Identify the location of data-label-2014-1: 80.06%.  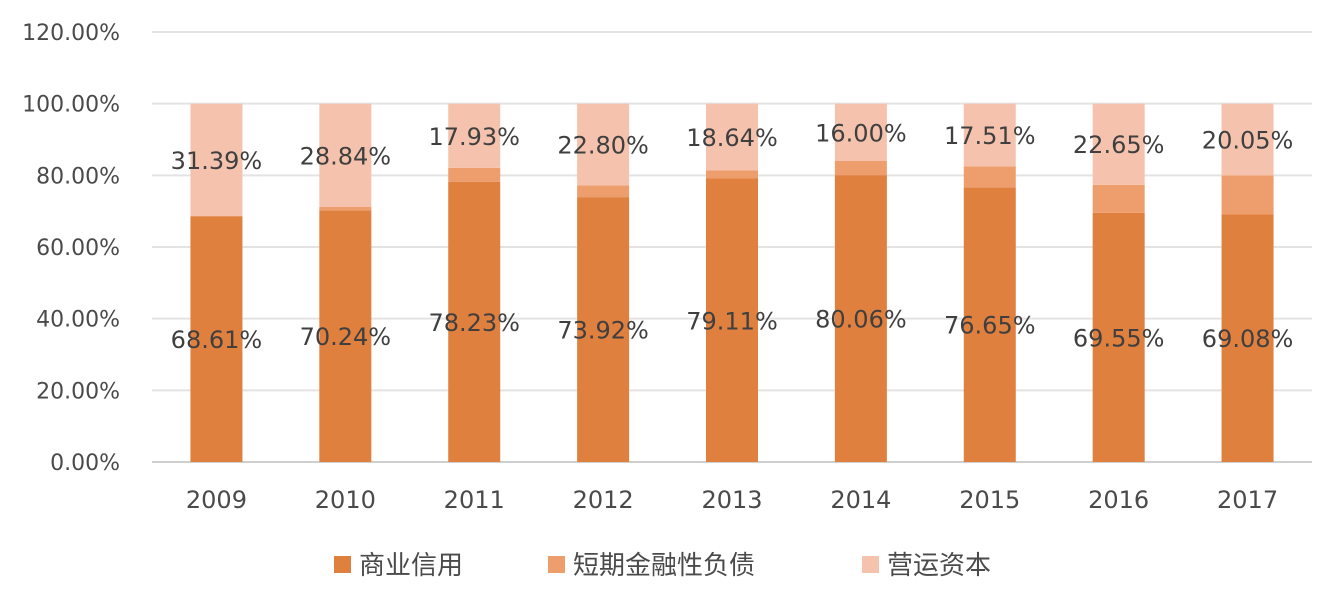
(861, 320).